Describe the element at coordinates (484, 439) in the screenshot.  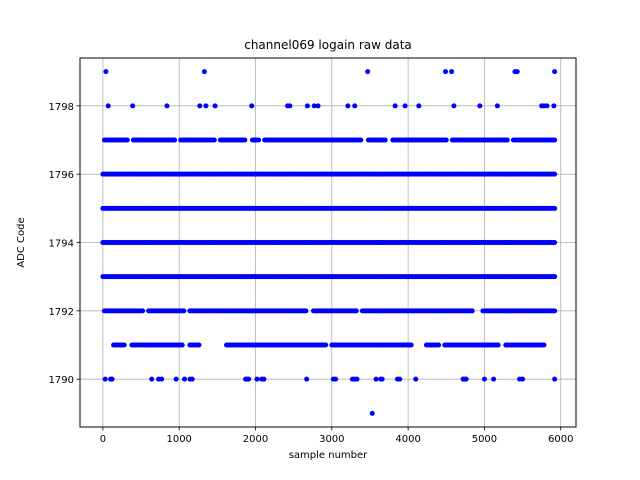
I see `x-tick-label: 5000` at that location.